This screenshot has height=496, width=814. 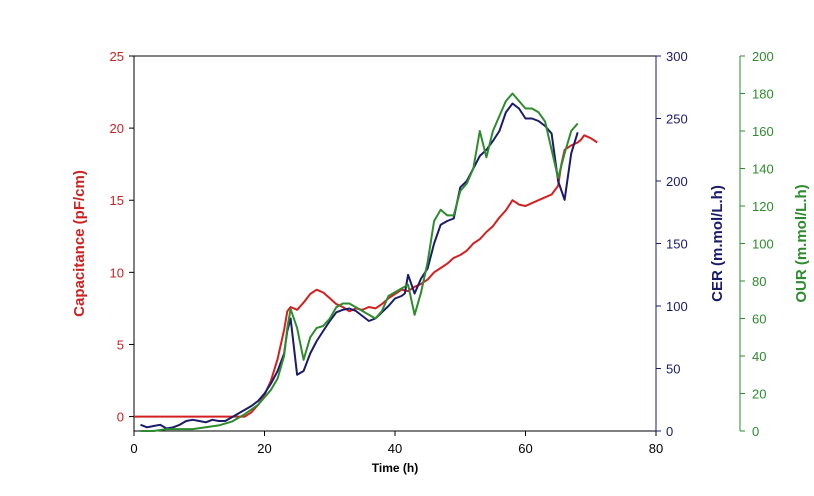 What do you see at coordinates (669, 431) in the screenshot?
I see `cer-tick-label: 0` at bounding box center [669, 431].